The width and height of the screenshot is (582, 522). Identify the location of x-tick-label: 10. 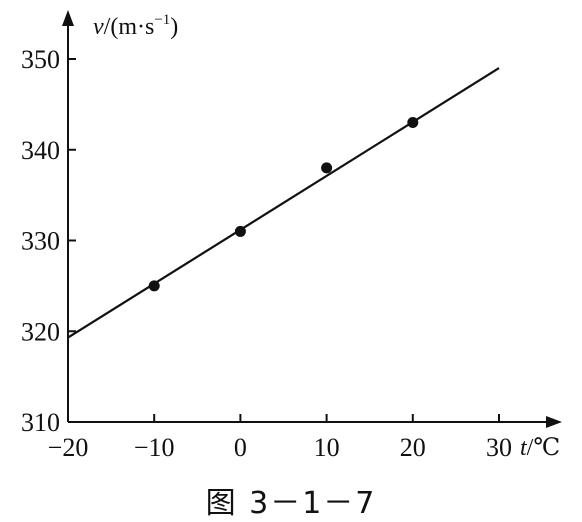
(327, 447).